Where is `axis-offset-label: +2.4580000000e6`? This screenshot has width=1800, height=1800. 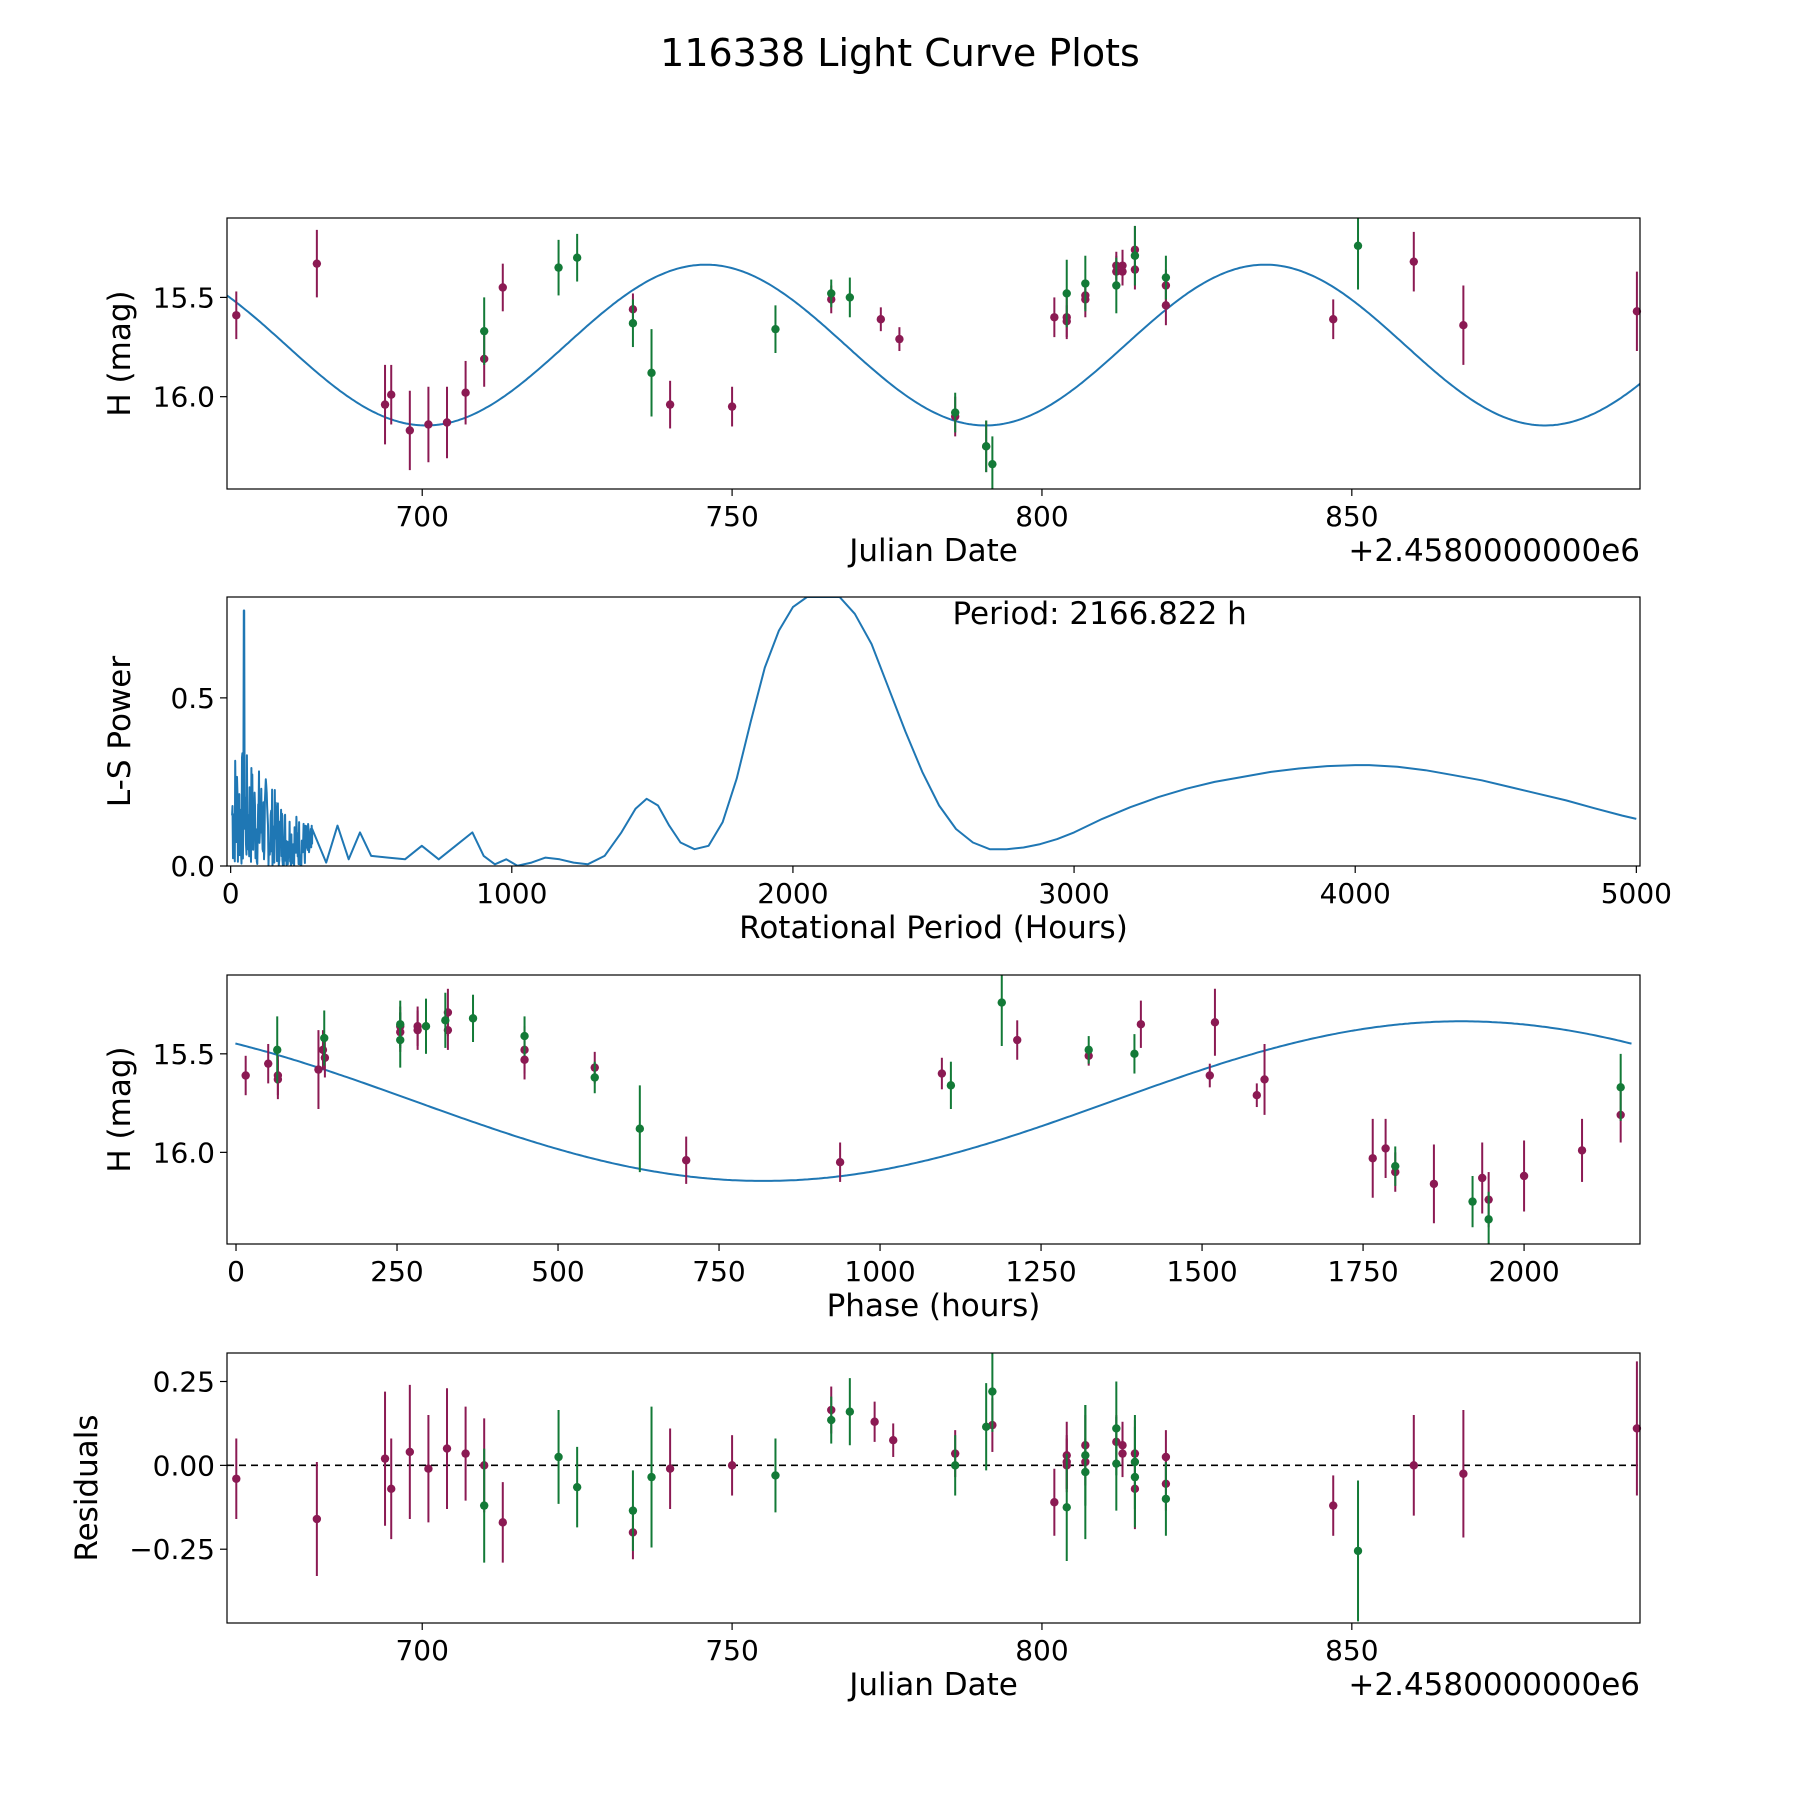 axis-offset-label: +2.4580000000e6 is located at coordinates (1494, 551).